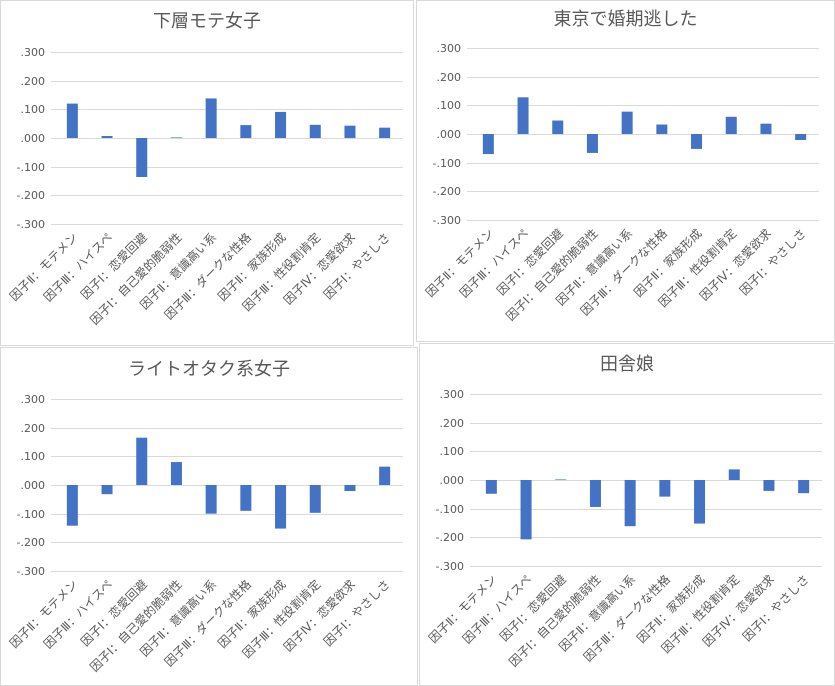 This screenshot has width=835, height=686. I want to click on chart-title: 東京で婚期逃した, so click(625, 19).